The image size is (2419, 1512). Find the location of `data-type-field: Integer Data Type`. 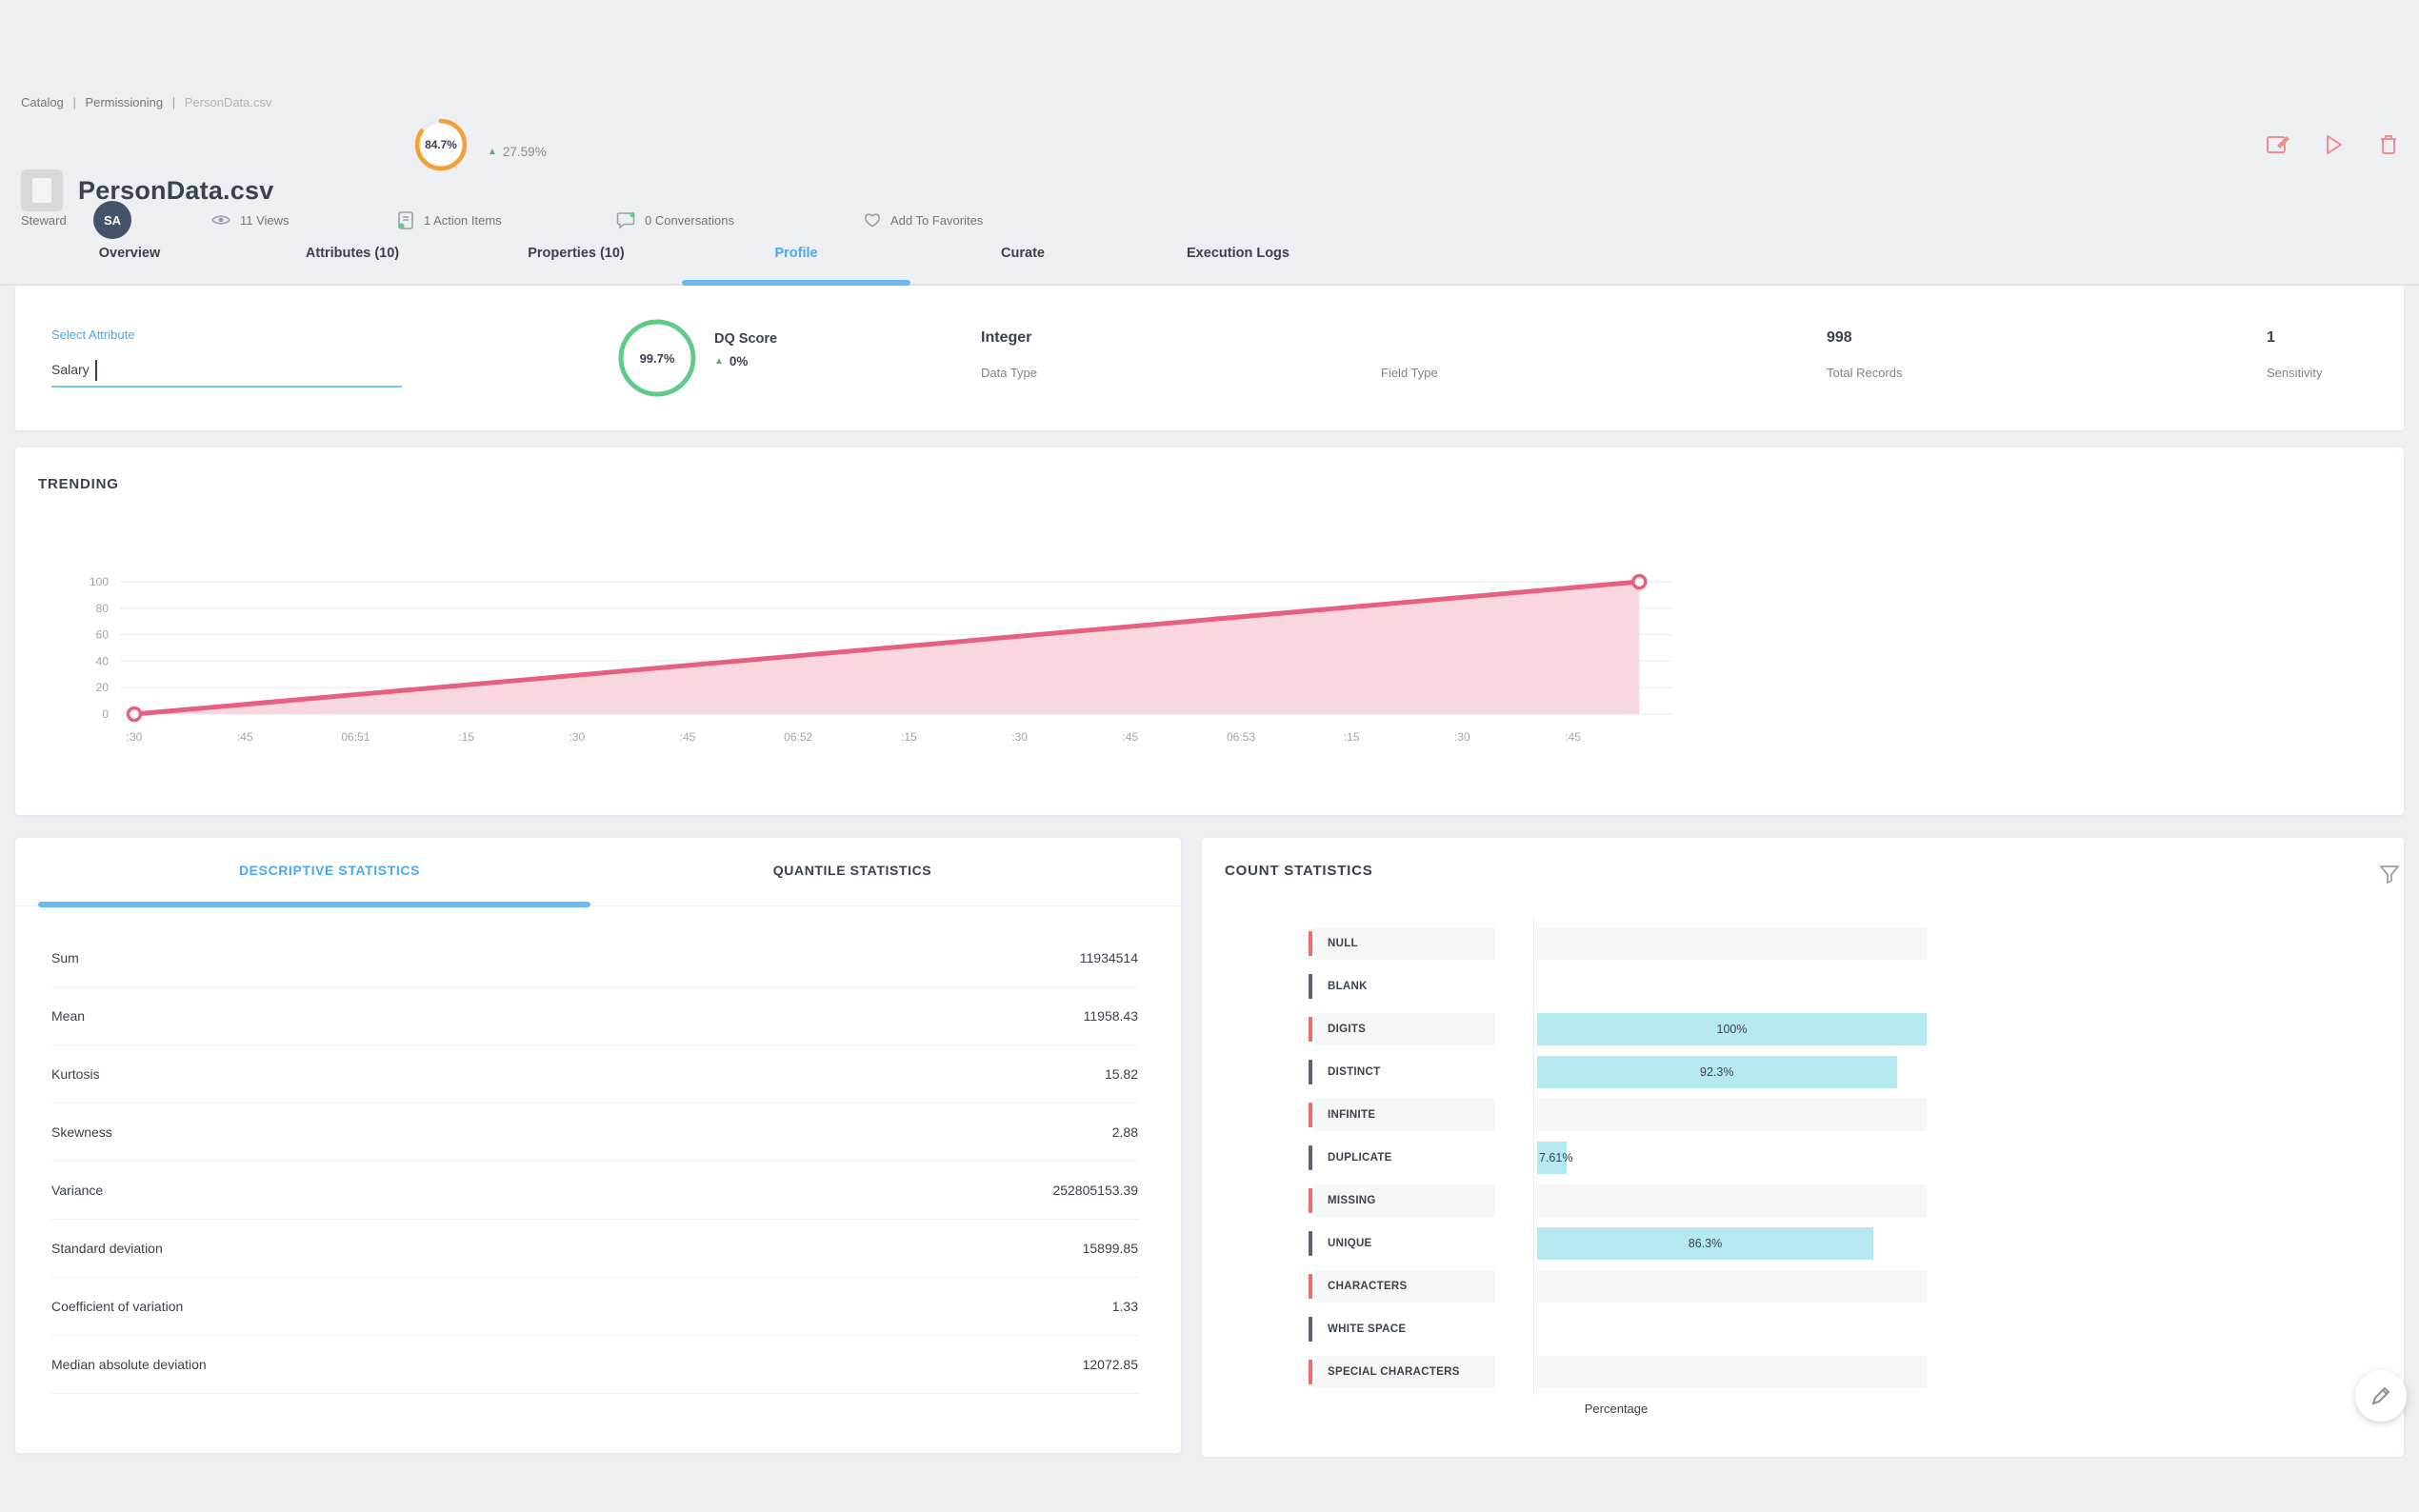

data-type-field: Integer Data Type is located at coordinates (1009, 354).